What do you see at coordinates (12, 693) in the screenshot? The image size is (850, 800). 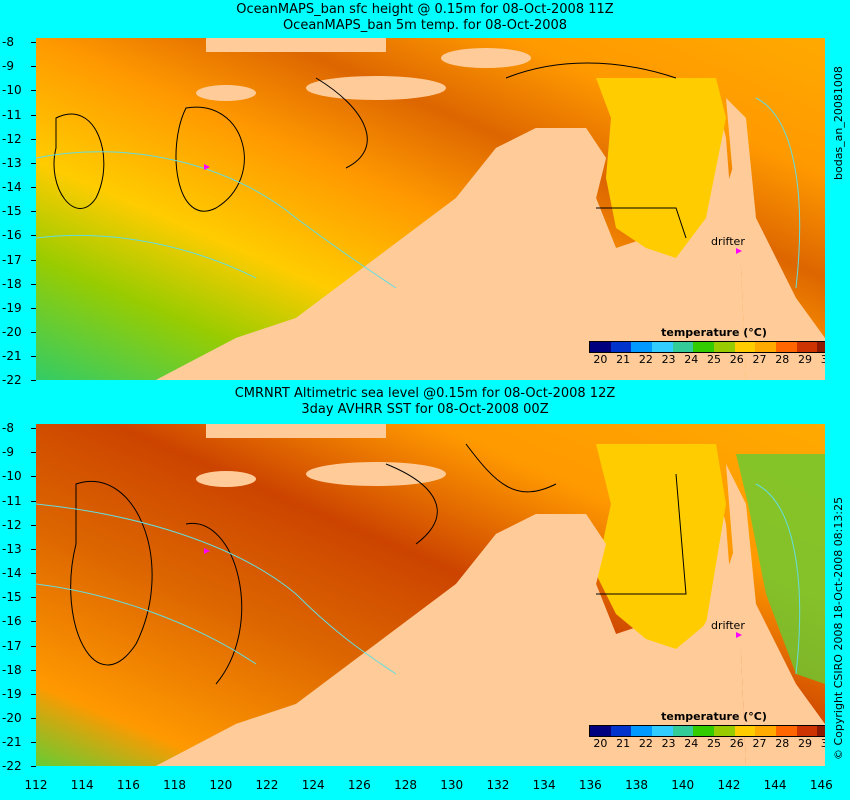 I see `y-tick-label: -19` at bounding box center [12, 693].